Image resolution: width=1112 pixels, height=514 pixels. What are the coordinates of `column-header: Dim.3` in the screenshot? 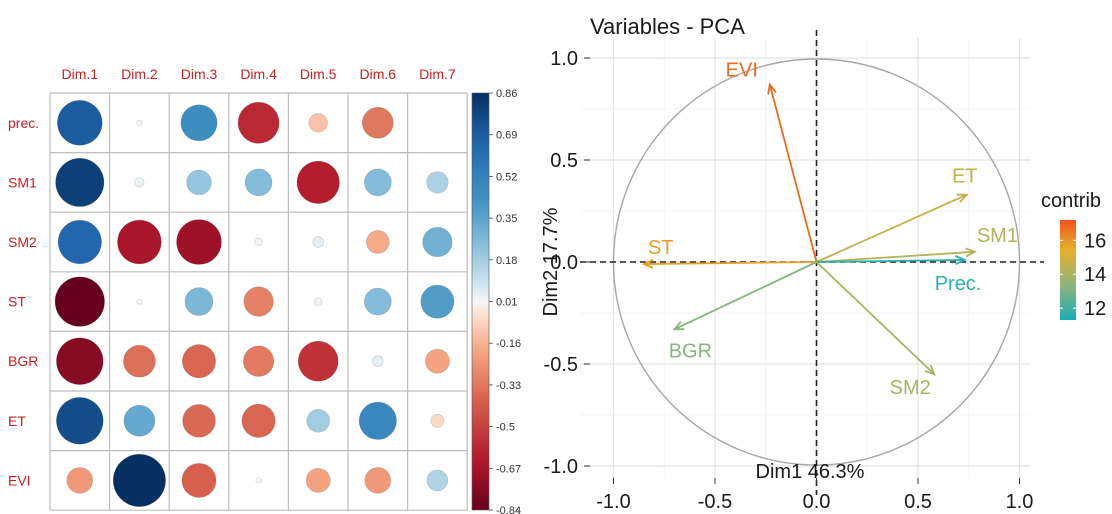 It's located at (199, 74).